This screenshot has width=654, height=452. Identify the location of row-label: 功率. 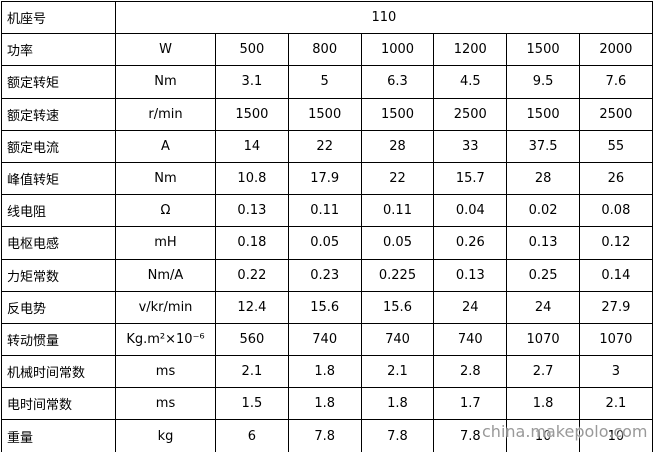
(58, 50).